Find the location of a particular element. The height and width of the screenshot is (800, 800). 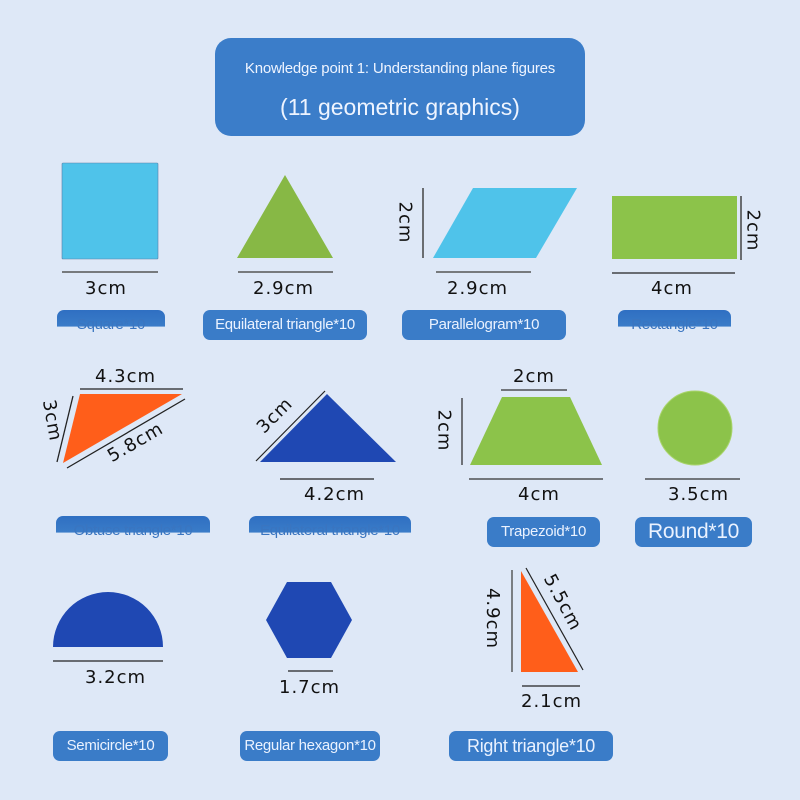

label-right-triangle: Right triangle*10 is located at coordinates (531, 746).